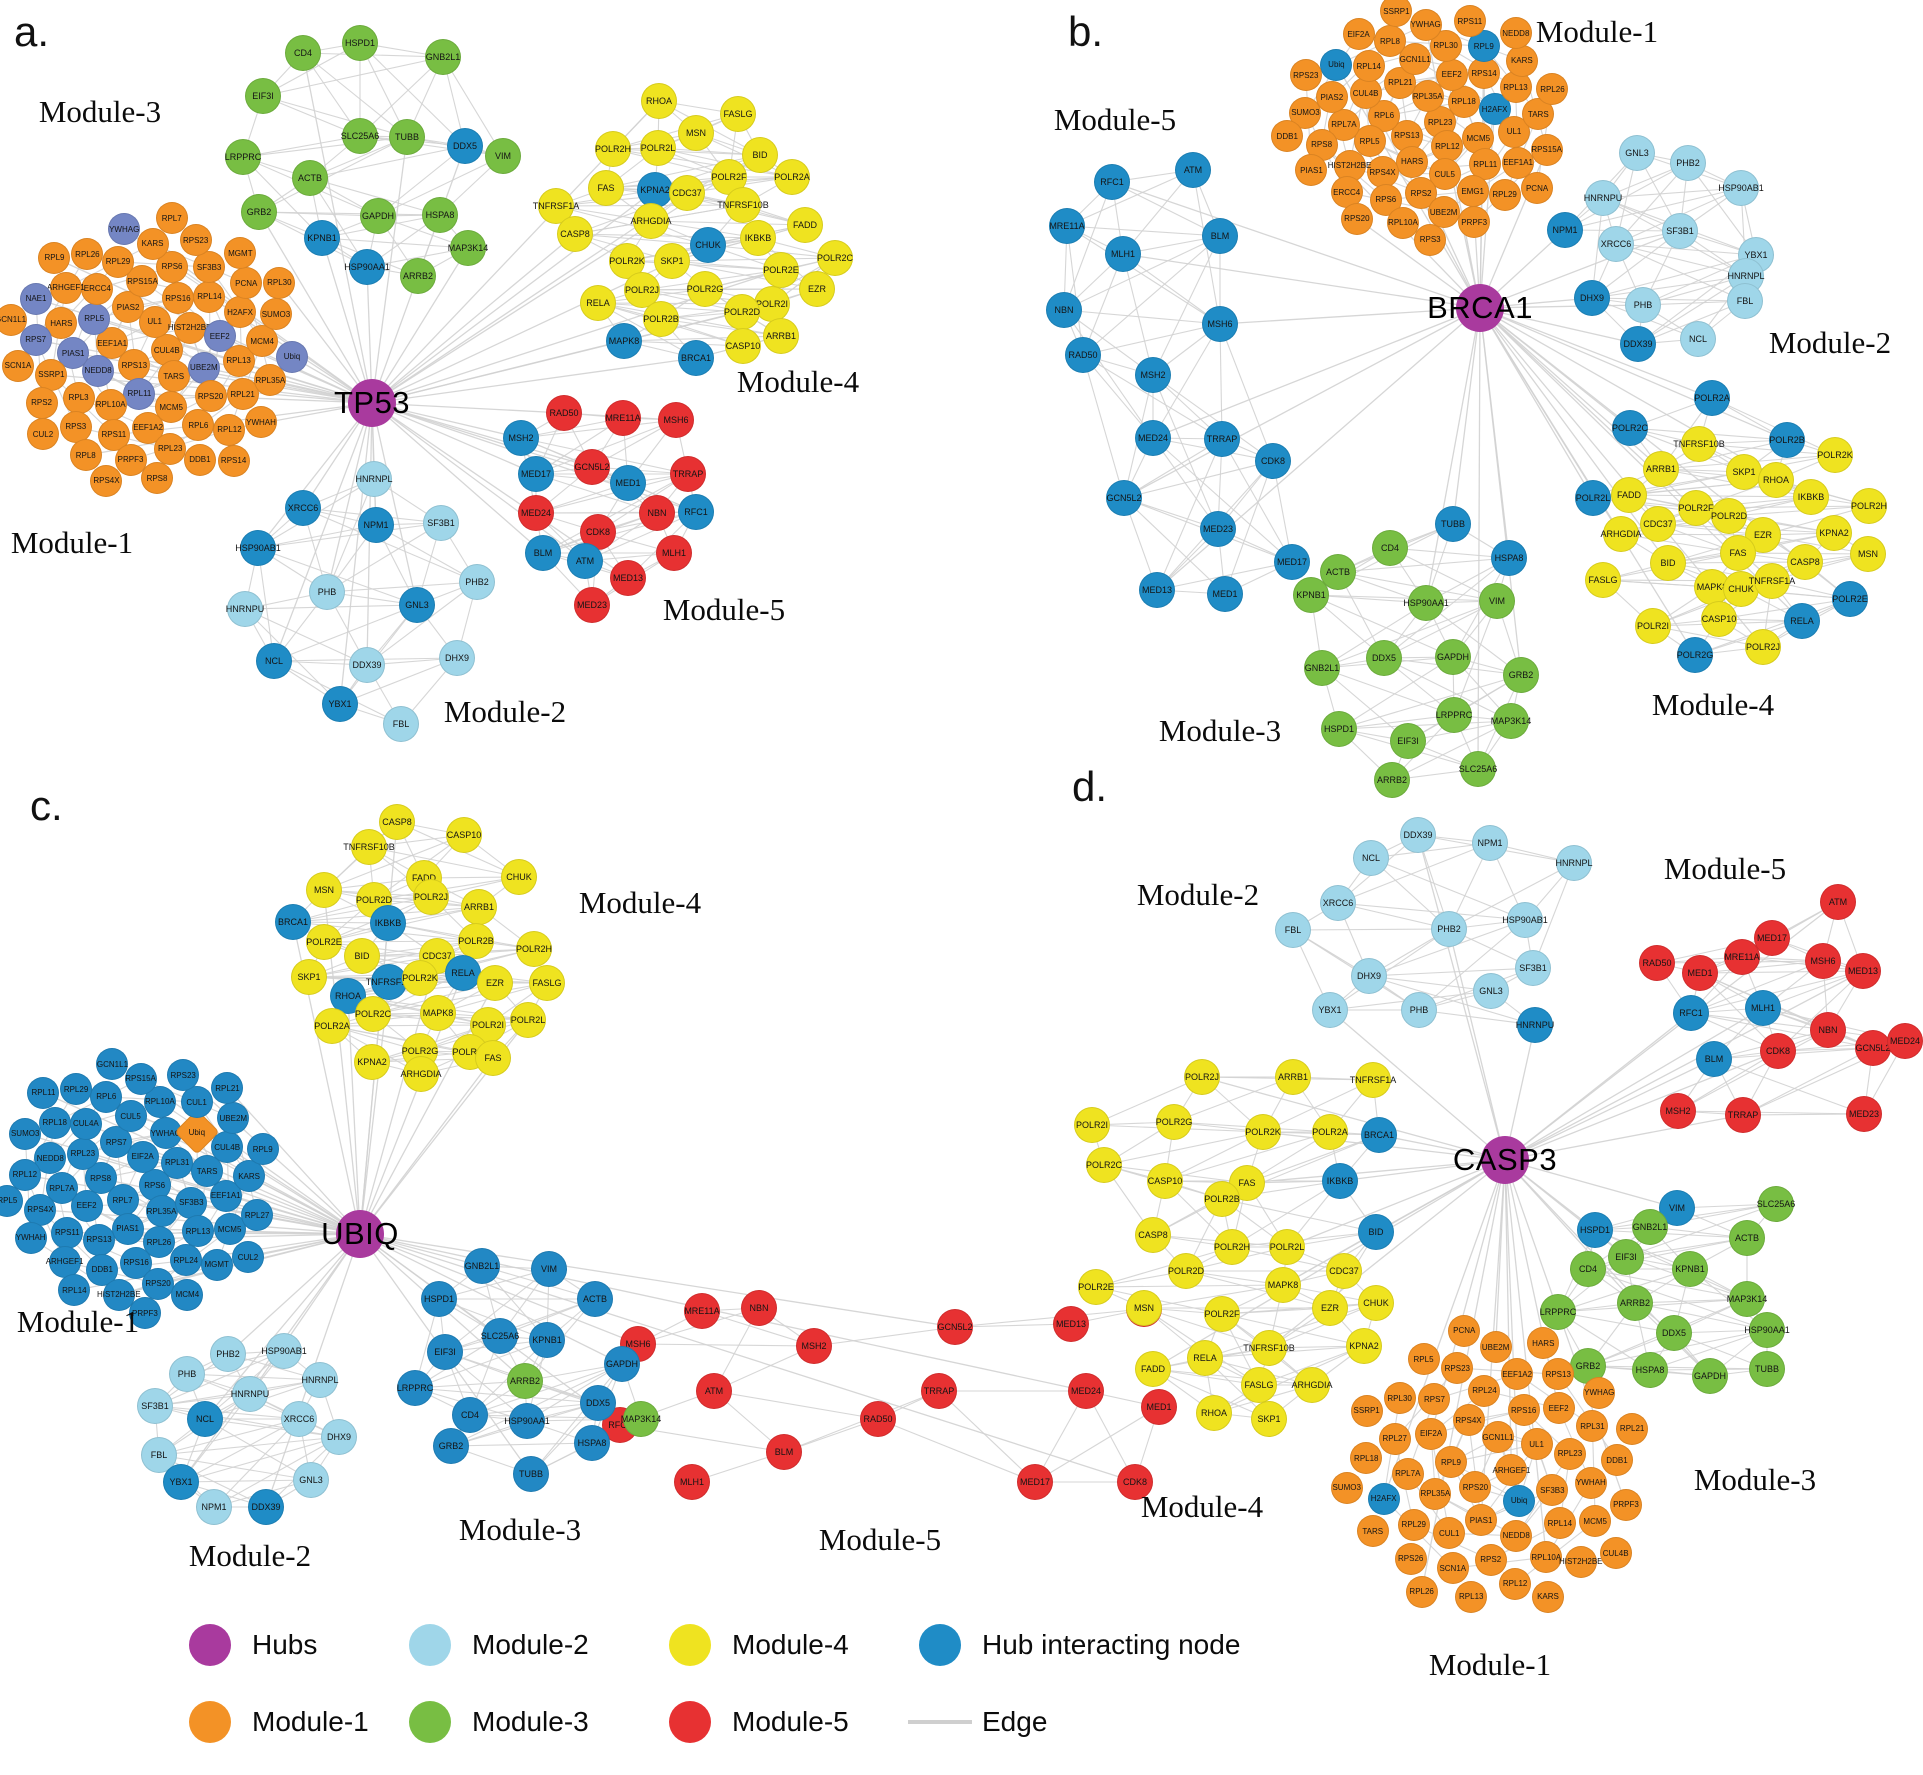 The image size is (1923, 1775). What do you see at coordinates (293, 922) in the screenshot?
I see `protein-node: BRCA1` at bounding box center [293, 922].